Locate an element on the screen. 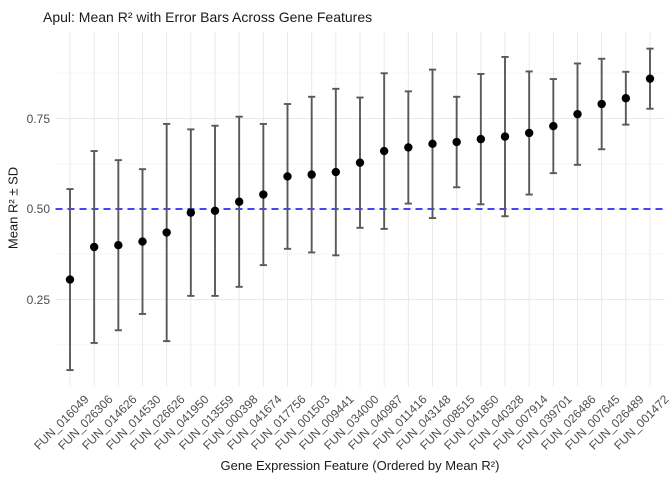 The height and width of the screenshot is (480, 672). y-tick-label: 0.75 is located at coordinates (38, 118).